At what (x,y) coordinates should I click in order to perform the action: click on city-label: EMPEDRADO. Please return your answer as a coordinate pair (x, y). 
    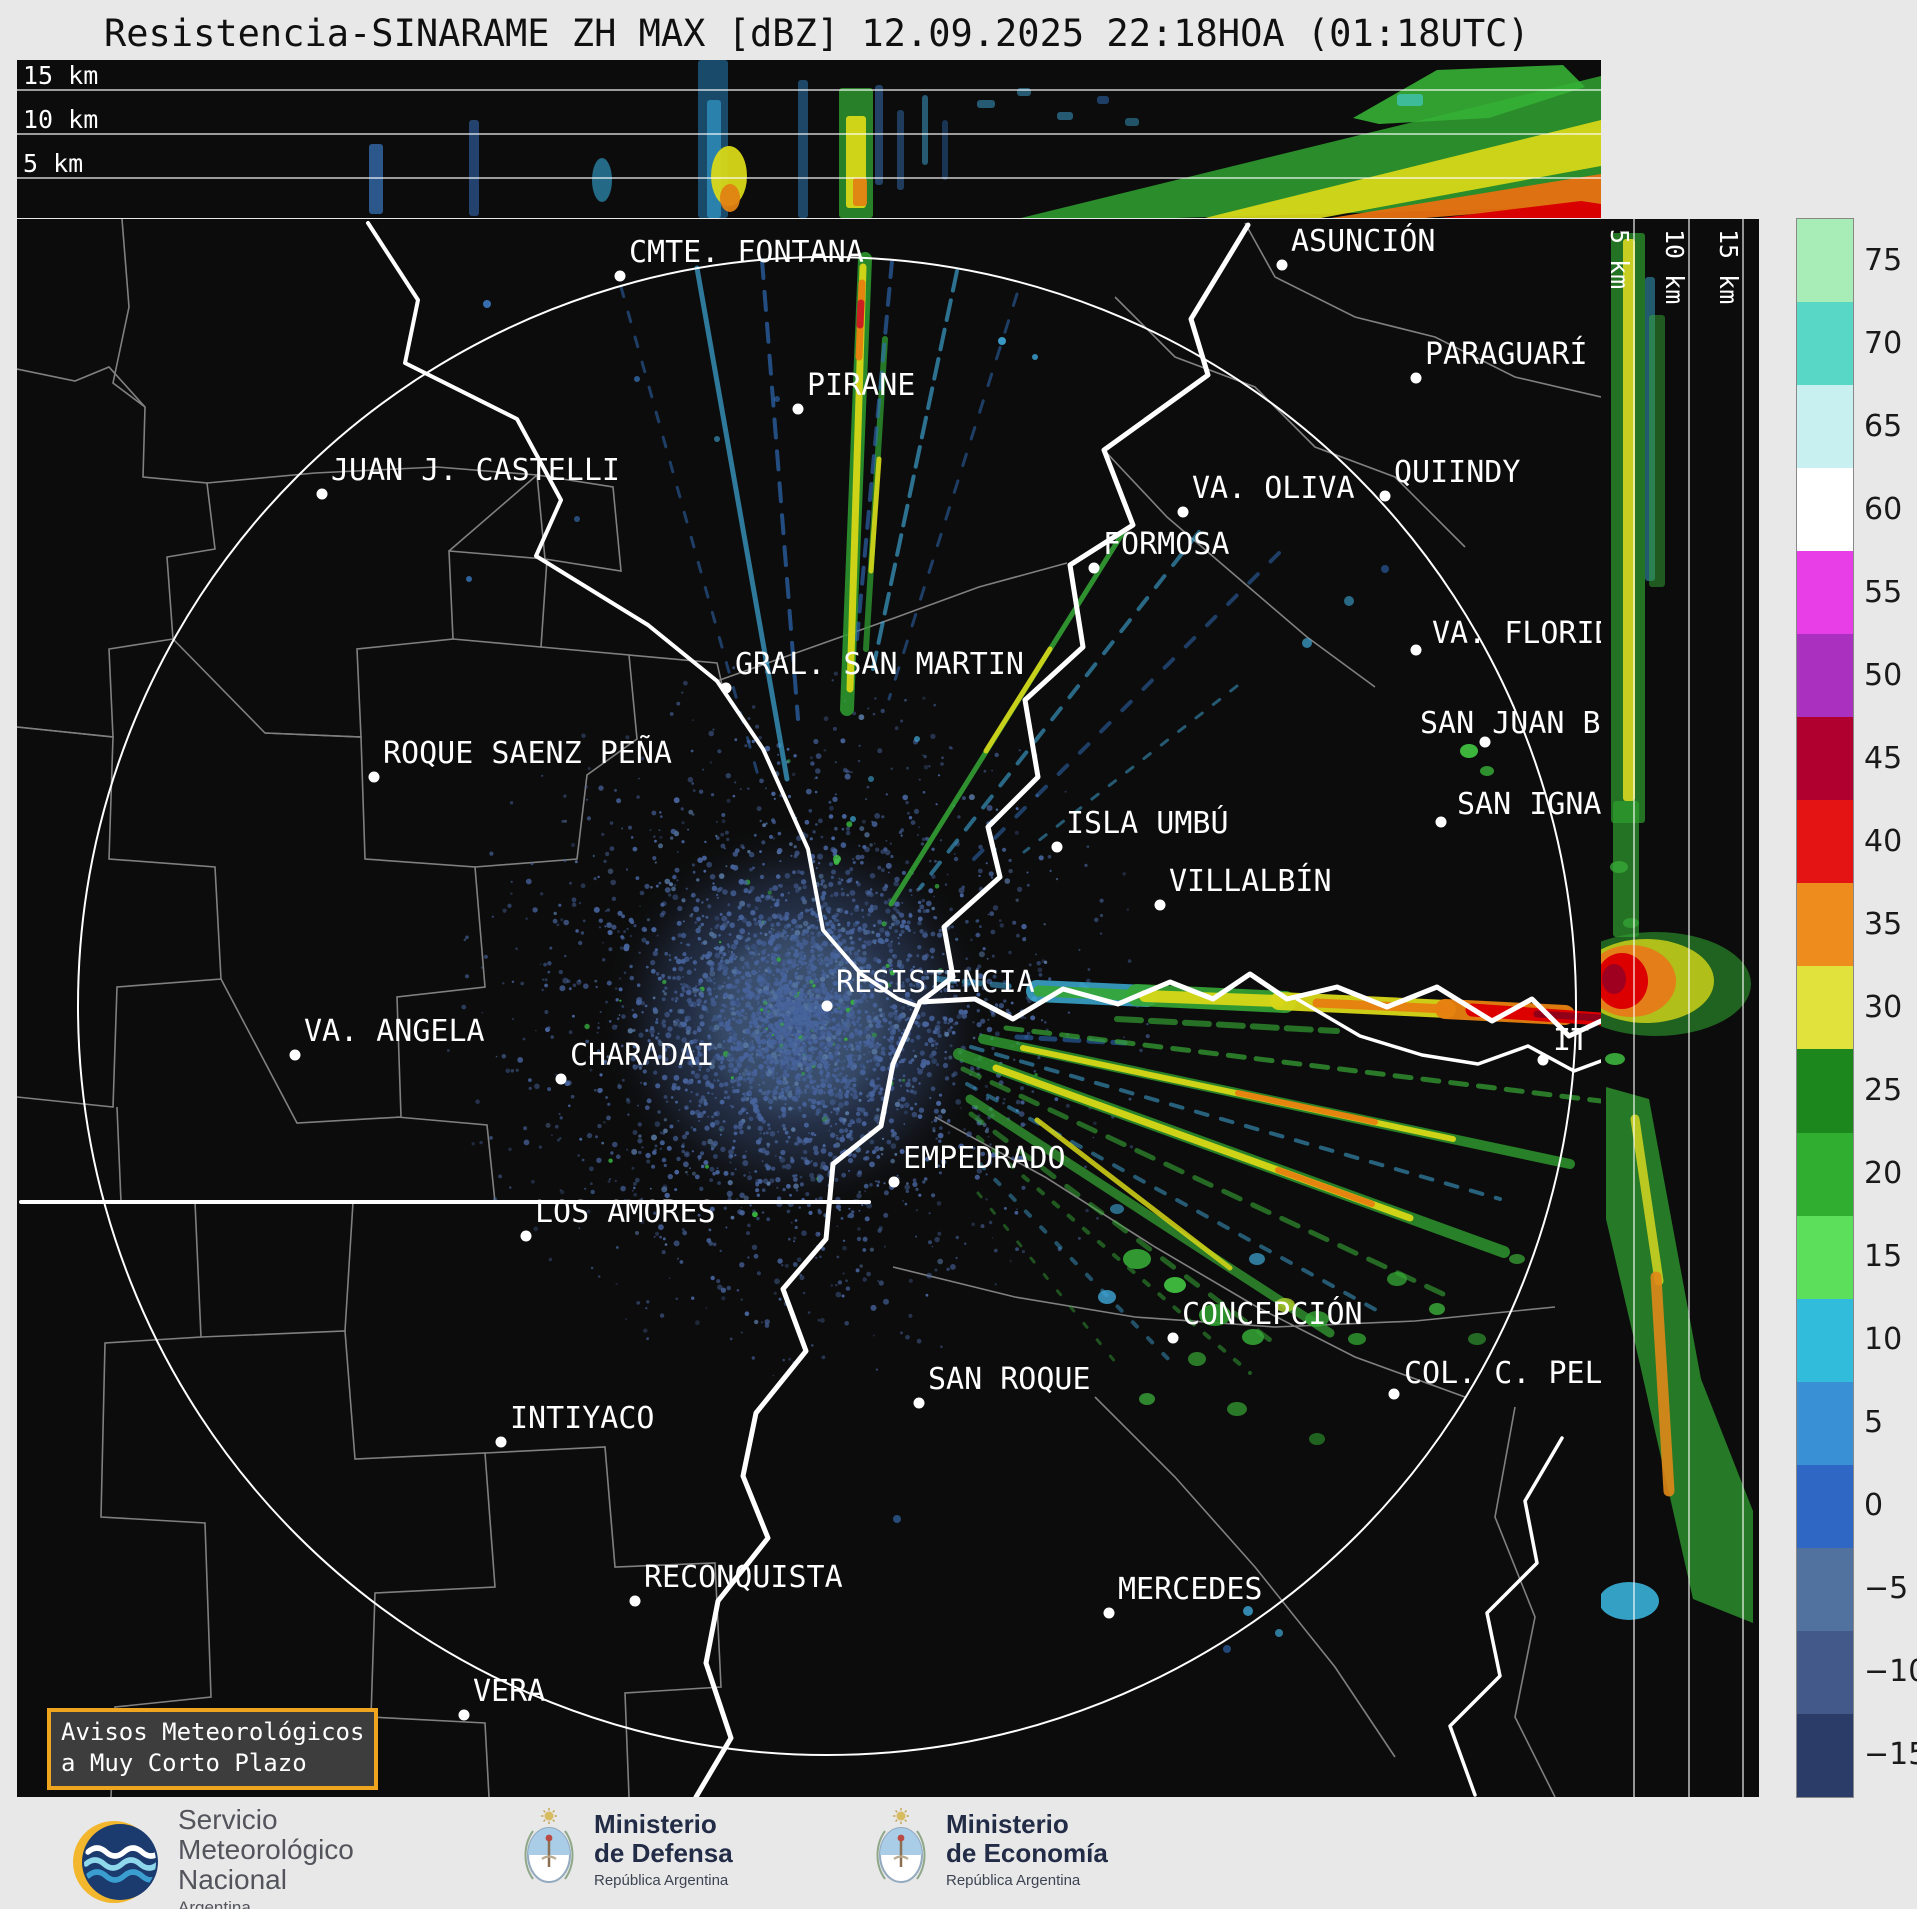
    Looking at the image, I should click on (984, 1158).